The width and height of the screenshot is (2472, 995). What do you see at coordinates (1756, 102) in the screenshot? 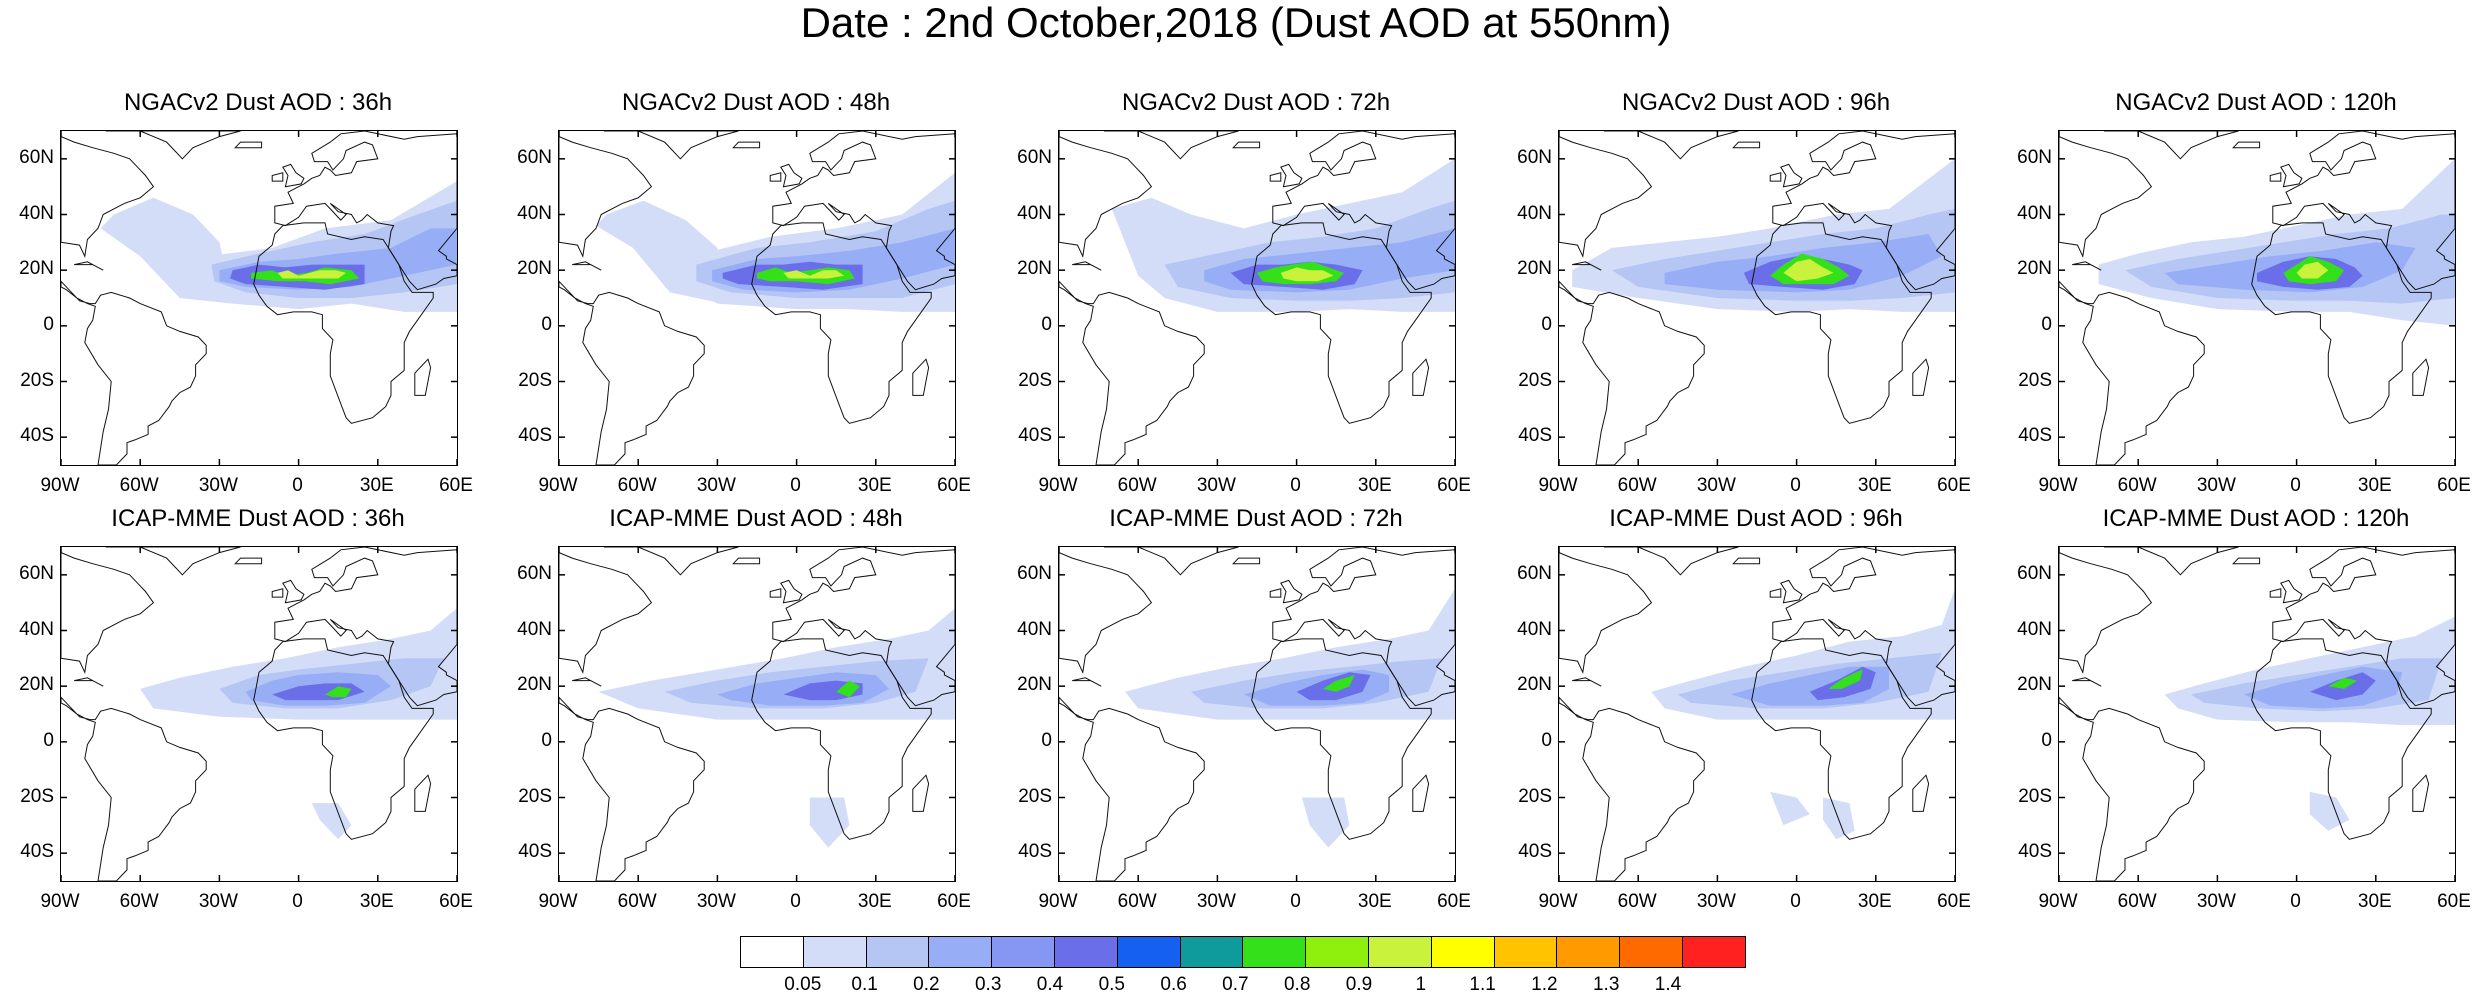
I see `panel-title: NGACv2 Dust AOD : 96h` at bounding box center [1756, 102].